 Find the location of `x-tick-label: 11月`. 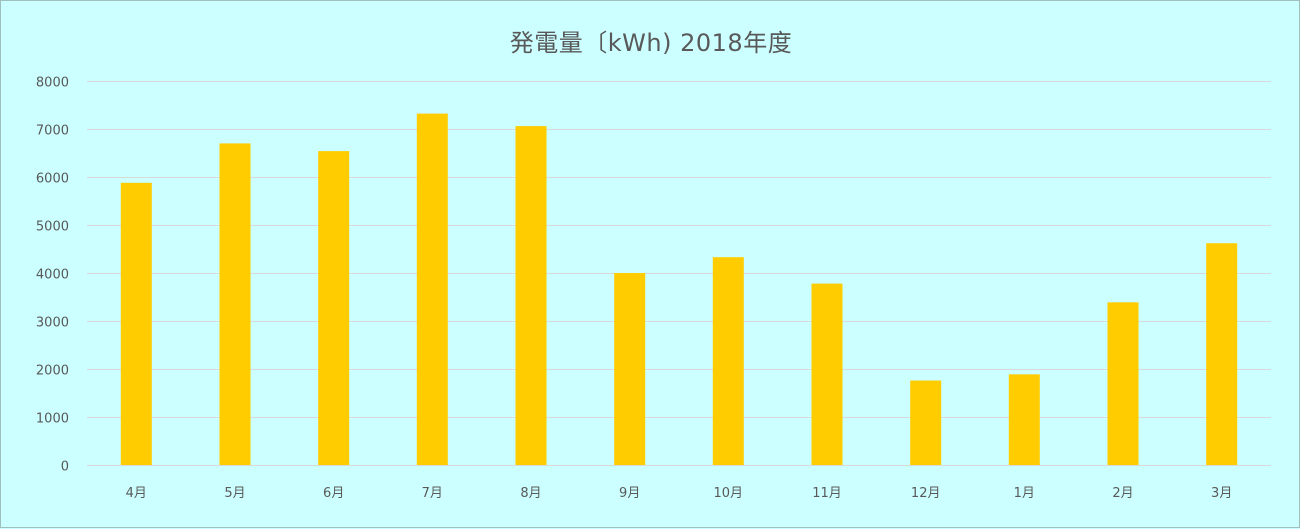

x-tick-label: 11月 is located at coordinates (827, 493).